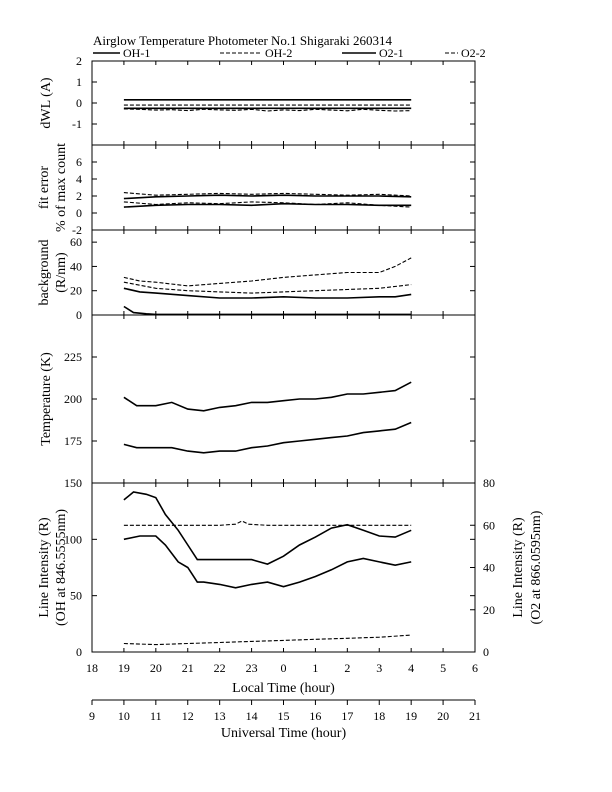 The height and width of the screenshot is (792, 612). What do you see at coordinates (44, 272) in the screenshot?
I see `y-axis-label: background` at bounding box center [44, 272].